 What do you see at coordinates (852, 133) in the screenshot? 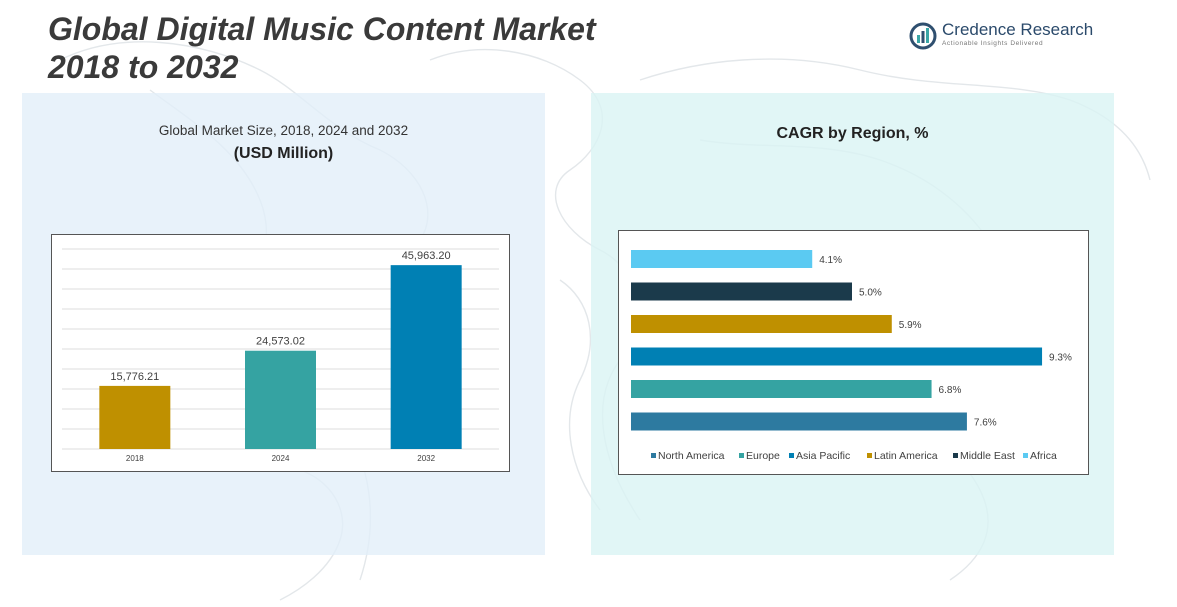
I see `cagr-title: CAGR by Region, %` at bounding box center [852, 133].